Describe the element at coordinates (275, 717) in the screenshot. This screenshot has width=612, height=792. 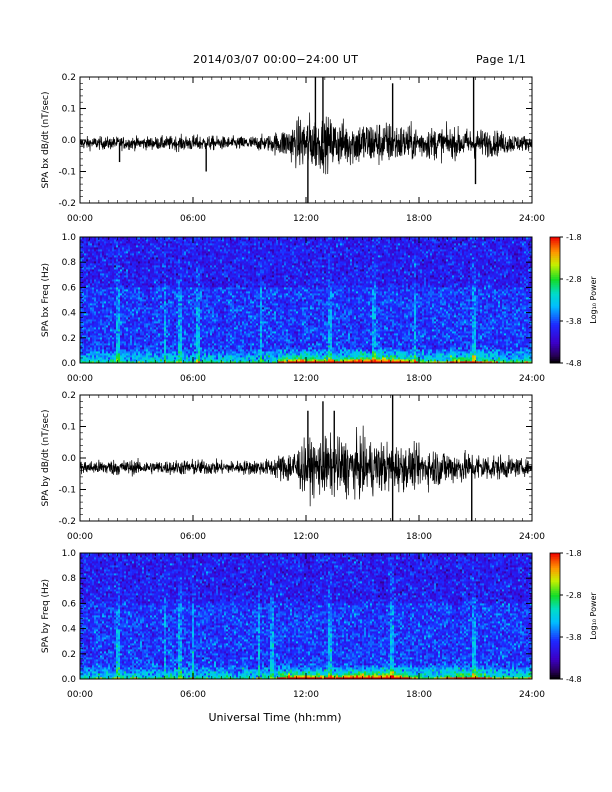
I see `x-axis-label: Universal Time (hh:mm)` at that location.